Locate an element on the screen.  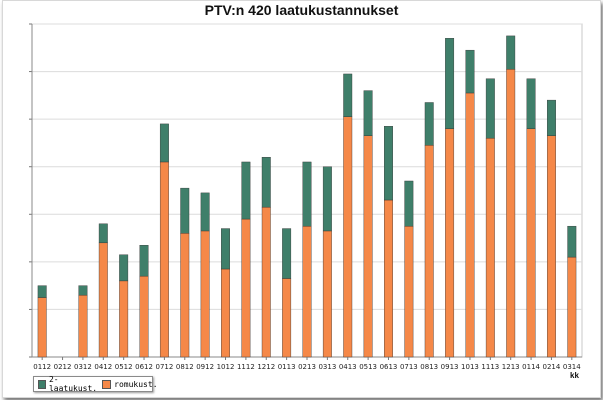
legend-swatch-2-laatukust is located at coordinates (42, 384).